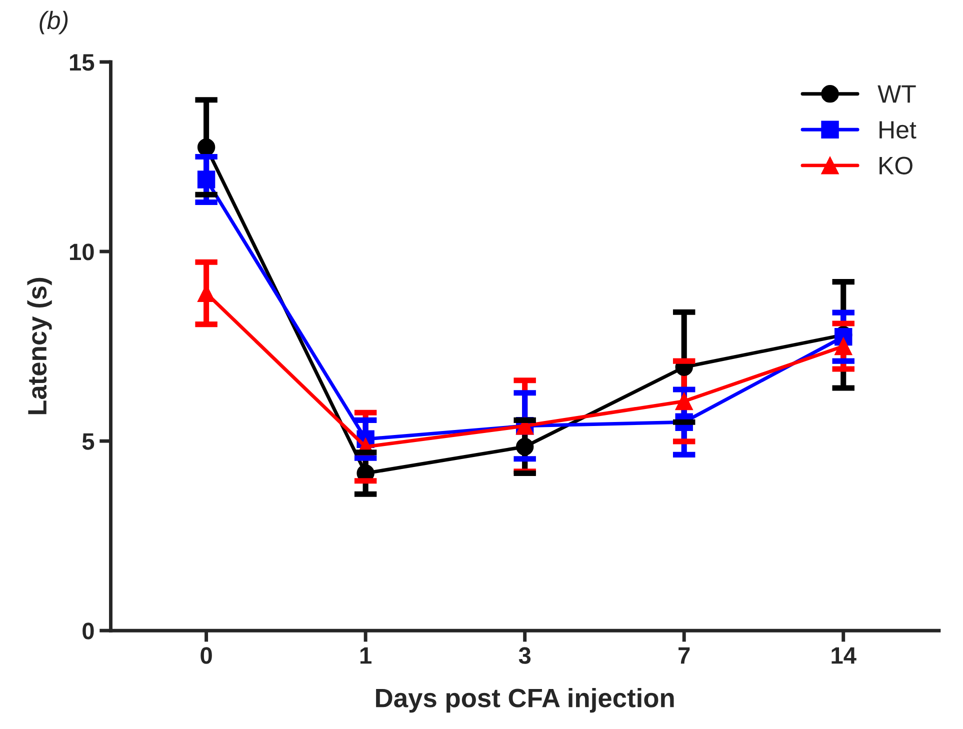 This screenshot has height=729, width=963. What do you see at coordinates (366, 655) in the screenshot?
I see `x-tick-label: 1` at bounding box center [366, 655].